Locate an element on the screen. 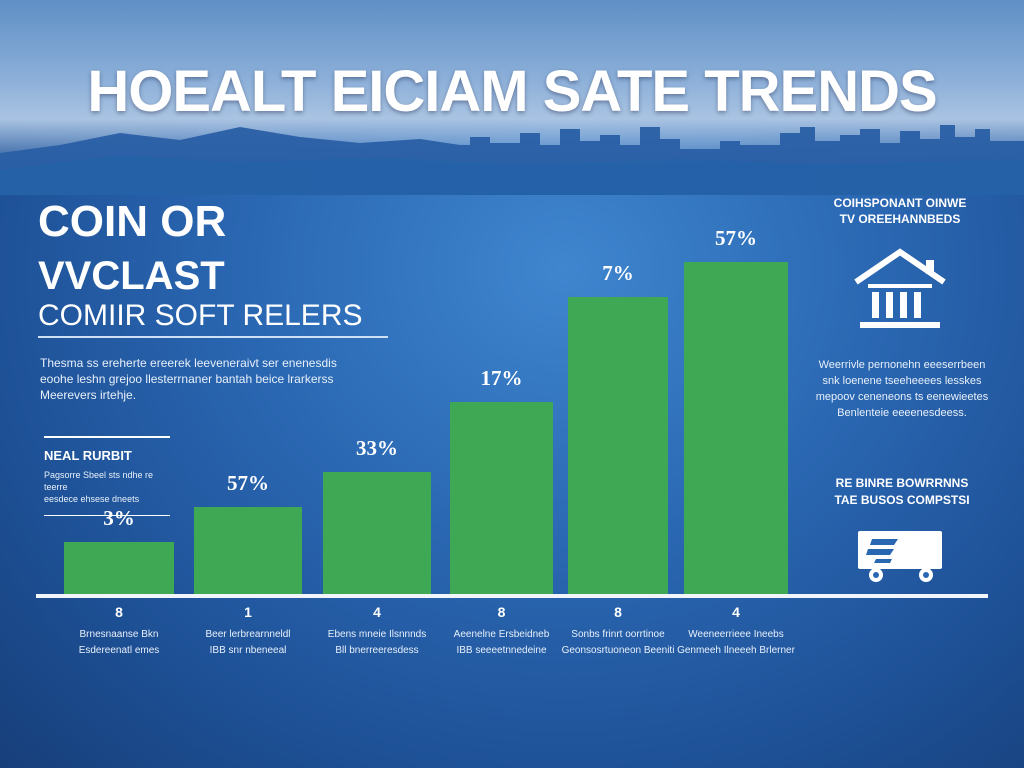  bar-data-label: 7% is located at coordinates (618, 273).